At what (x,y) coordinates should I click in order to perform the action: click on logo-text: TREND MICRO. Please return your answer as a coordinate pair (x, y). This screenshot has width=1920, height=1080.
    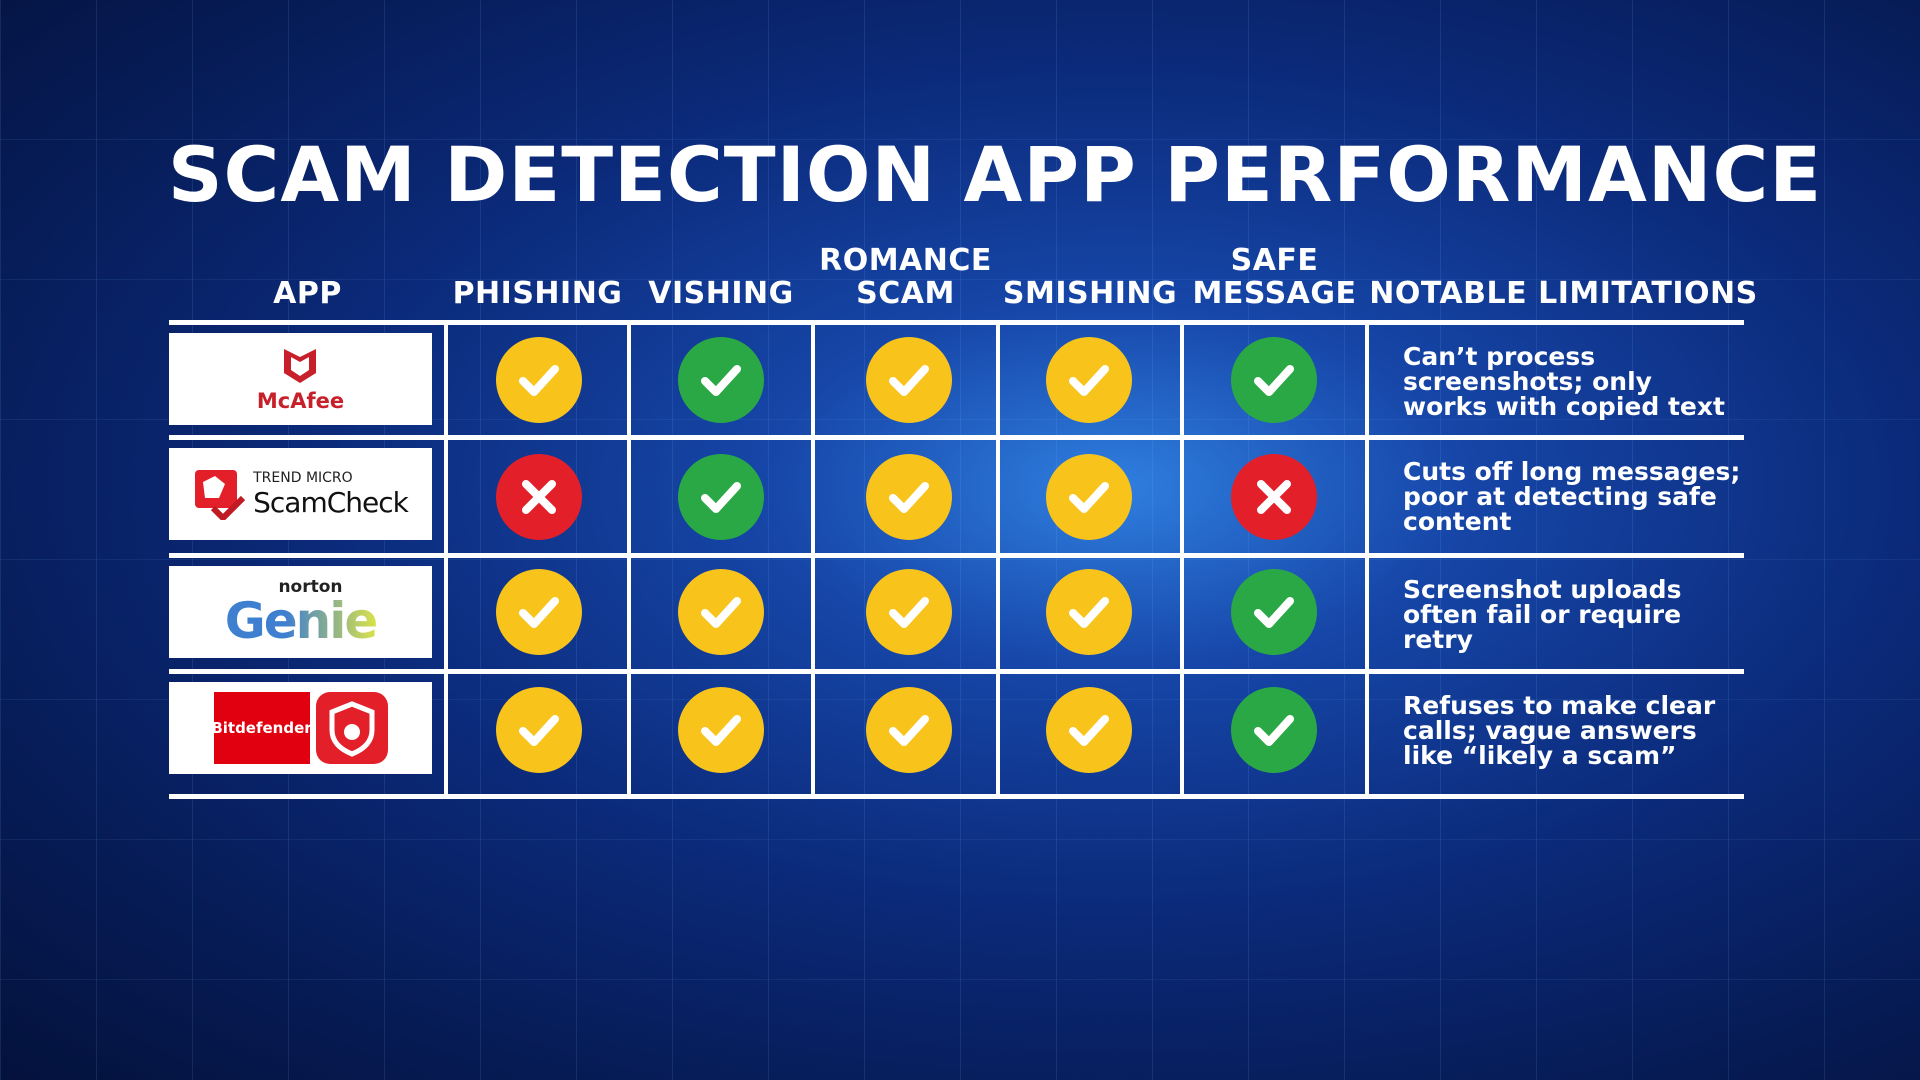
    Looking at the image, I should click on (303, 477).